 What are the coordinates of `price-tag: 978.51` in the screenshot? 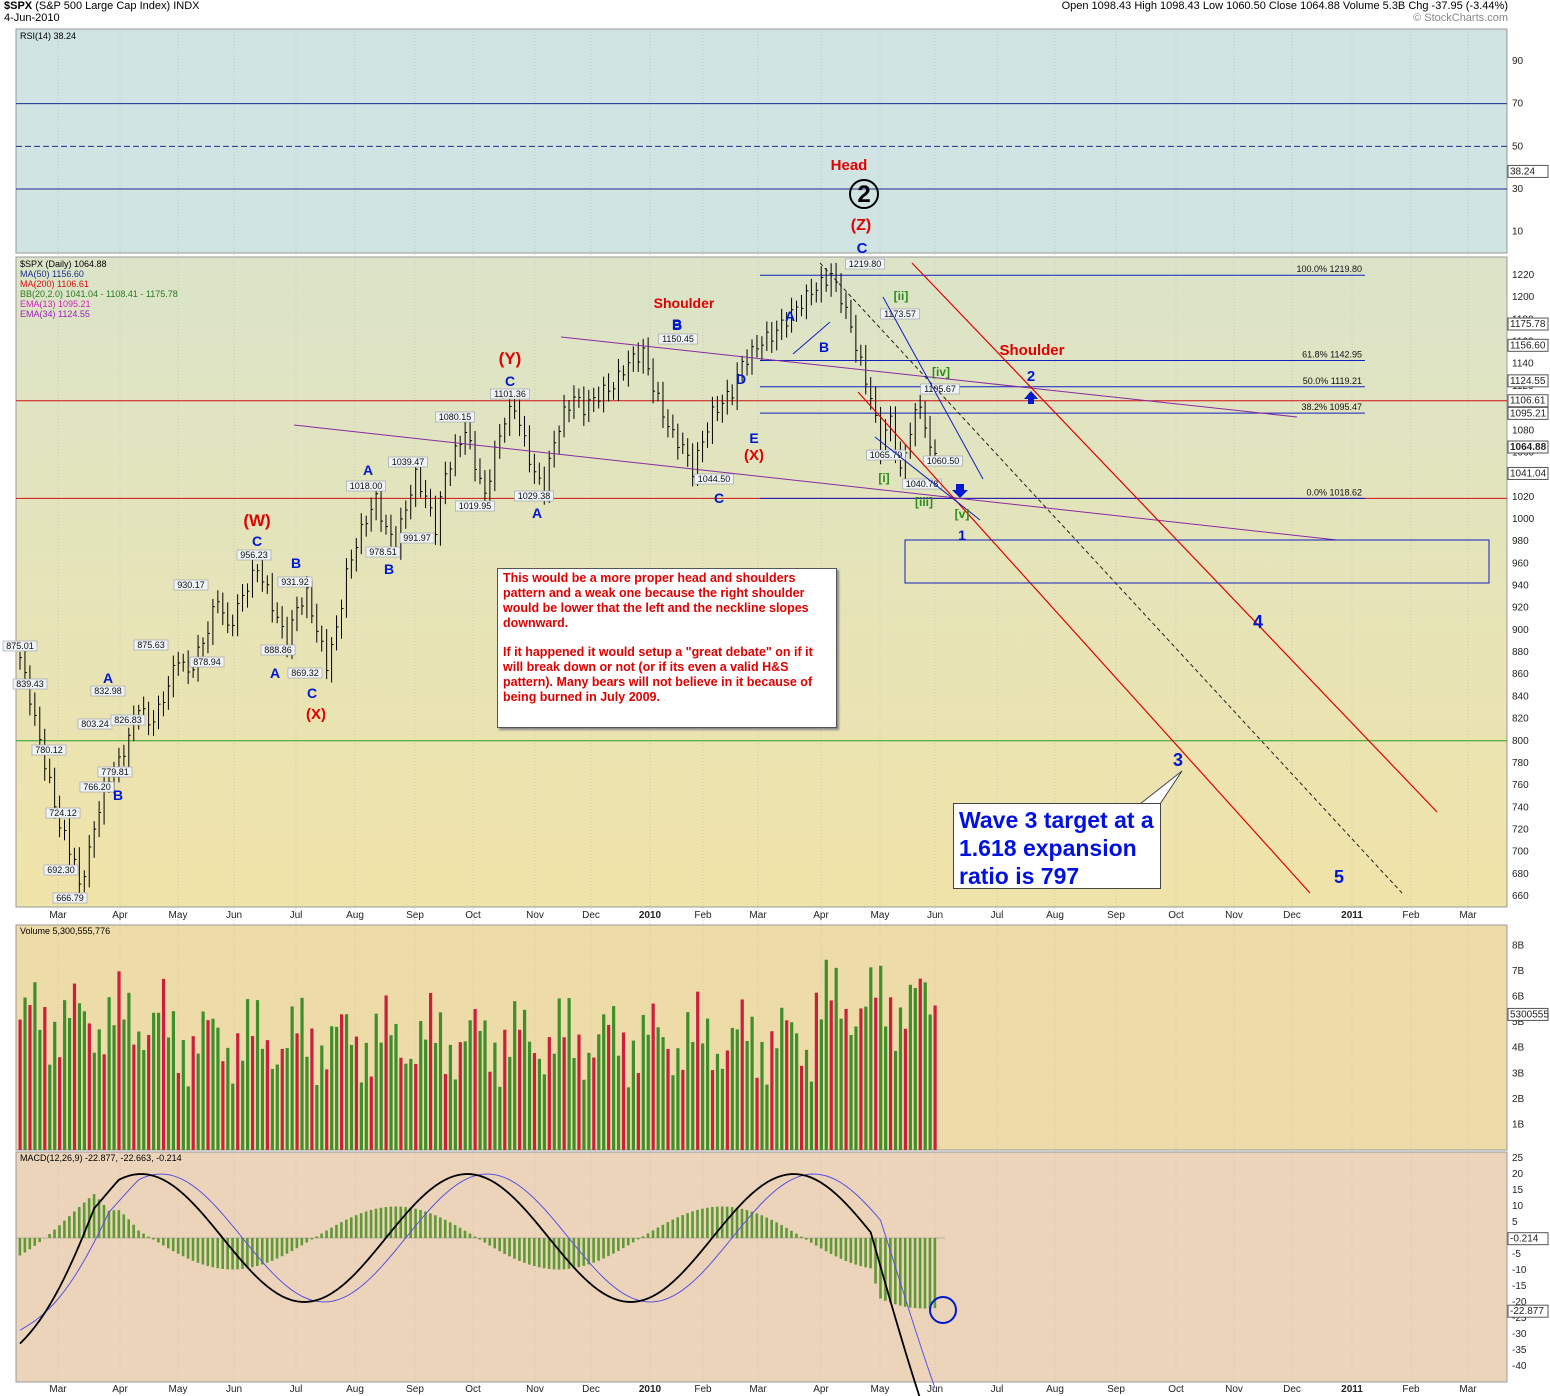 It's located at (383, 552).